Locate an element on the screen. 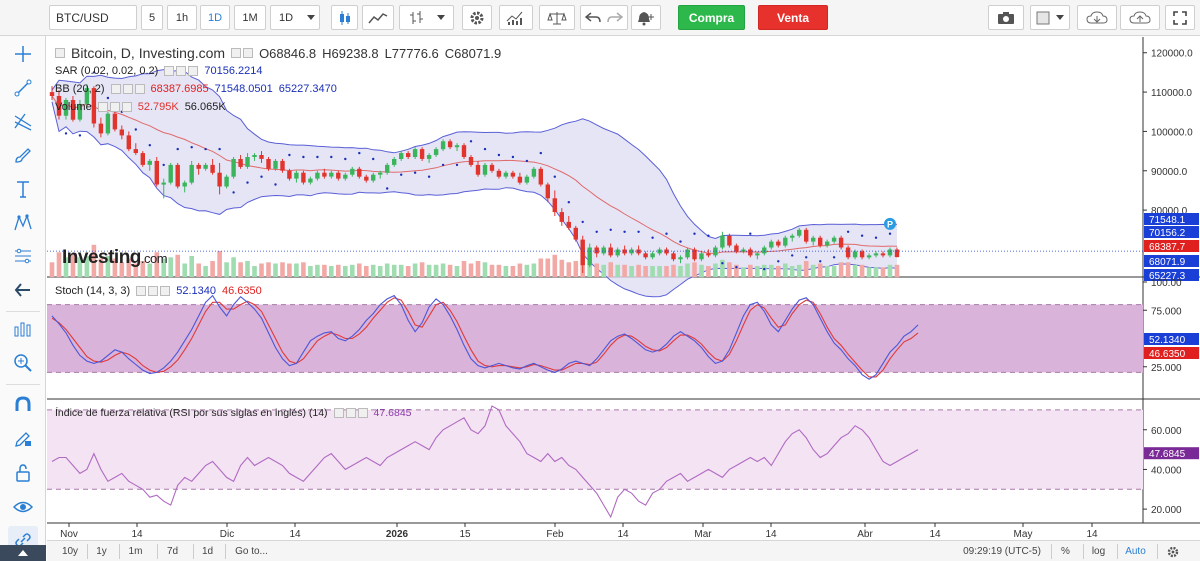 This screenshot has width=1200, height=561. range-1m-button: 1m is located at coordinates (135, 551).